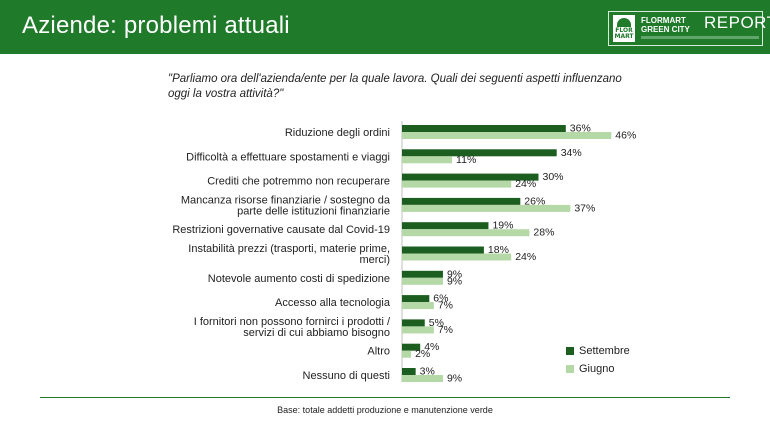 This screenshot has height=423, width=770. I want to click on category-label: Accesso alla tecnologia, so click(333, 303).